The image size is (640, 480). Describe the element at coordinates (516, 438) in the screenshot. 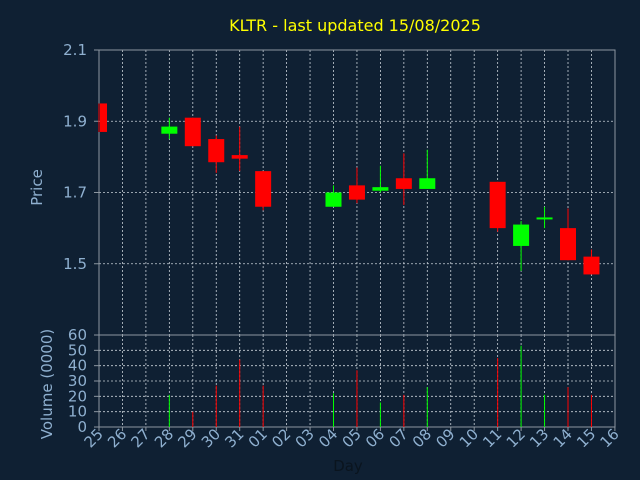

I see `x-tick-label: 12` at that location.